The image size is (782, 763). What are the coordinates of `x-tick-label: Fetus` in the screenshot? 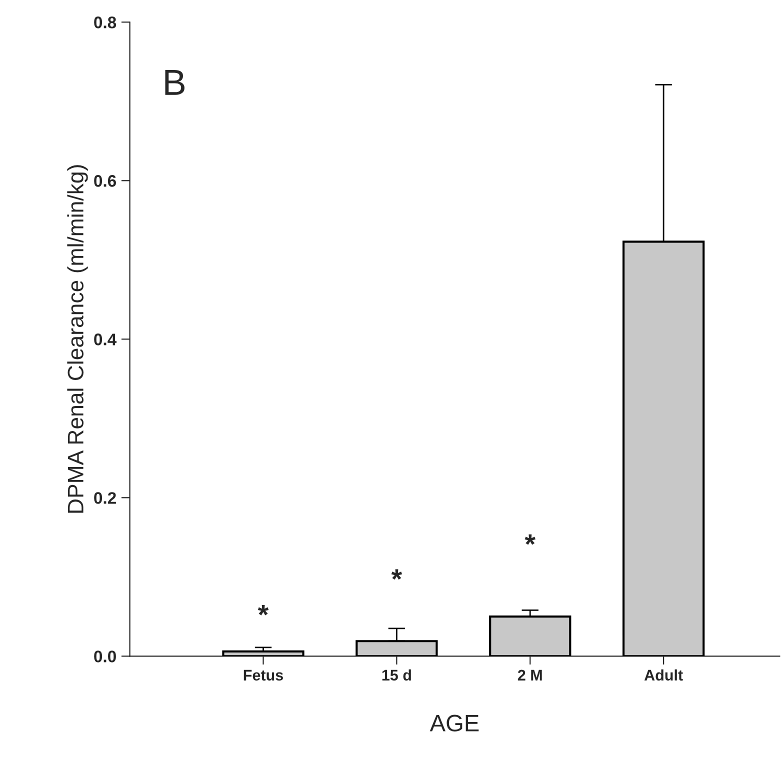 It's located at (263, 675).